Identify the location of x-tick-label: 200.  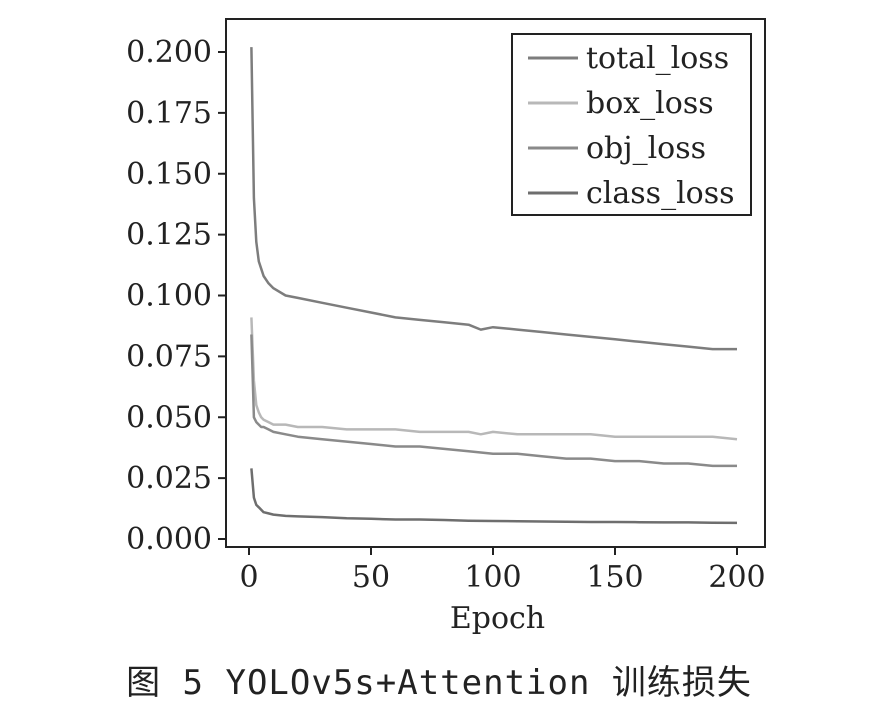
(736, 577).